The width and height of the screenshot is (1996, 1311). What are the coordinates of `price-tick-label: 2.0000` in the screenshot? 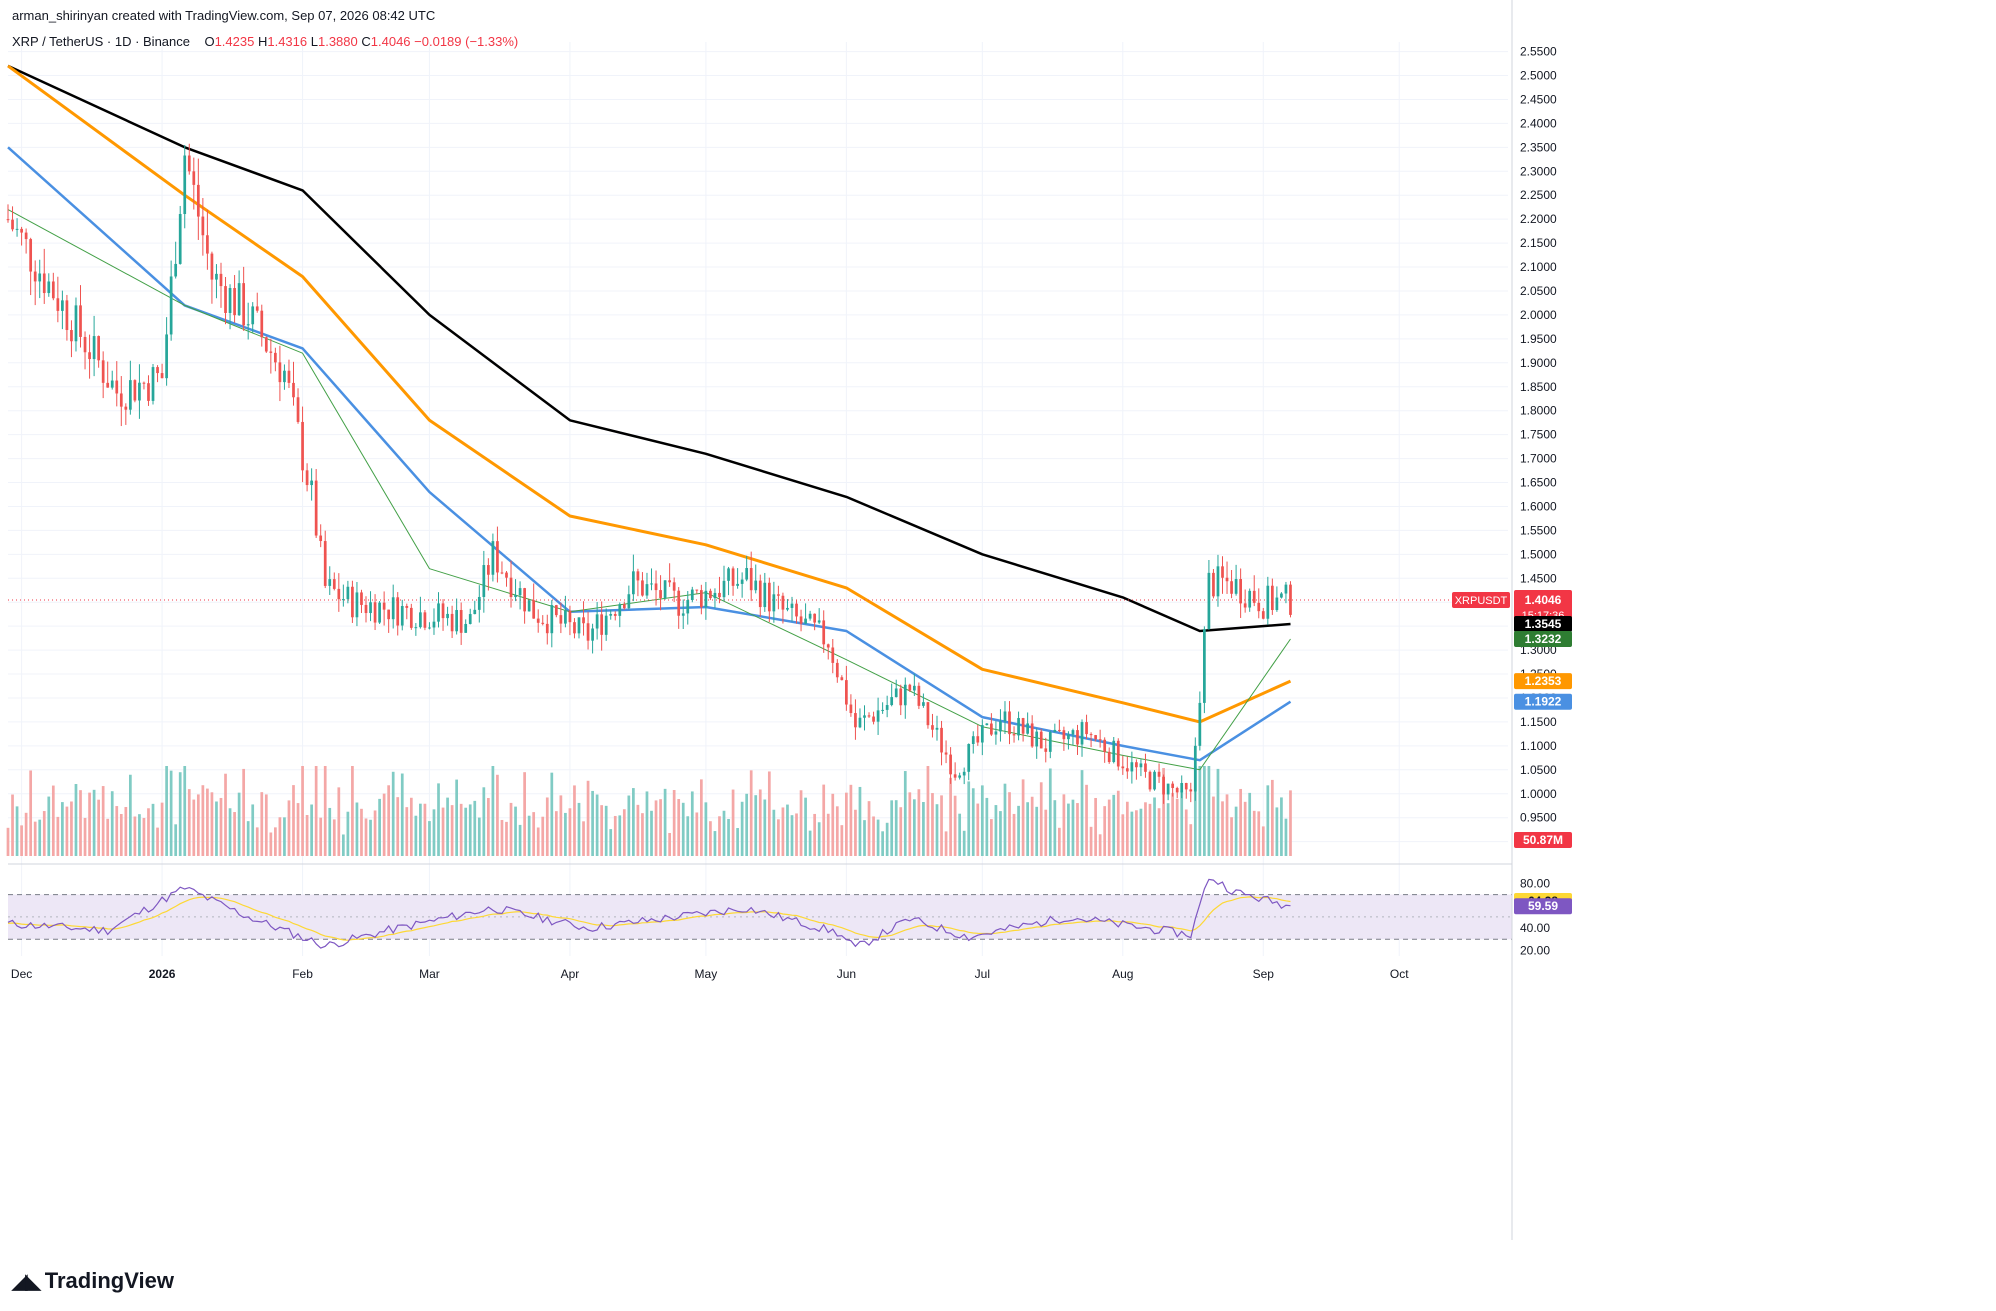 It's located at (1538, 315).